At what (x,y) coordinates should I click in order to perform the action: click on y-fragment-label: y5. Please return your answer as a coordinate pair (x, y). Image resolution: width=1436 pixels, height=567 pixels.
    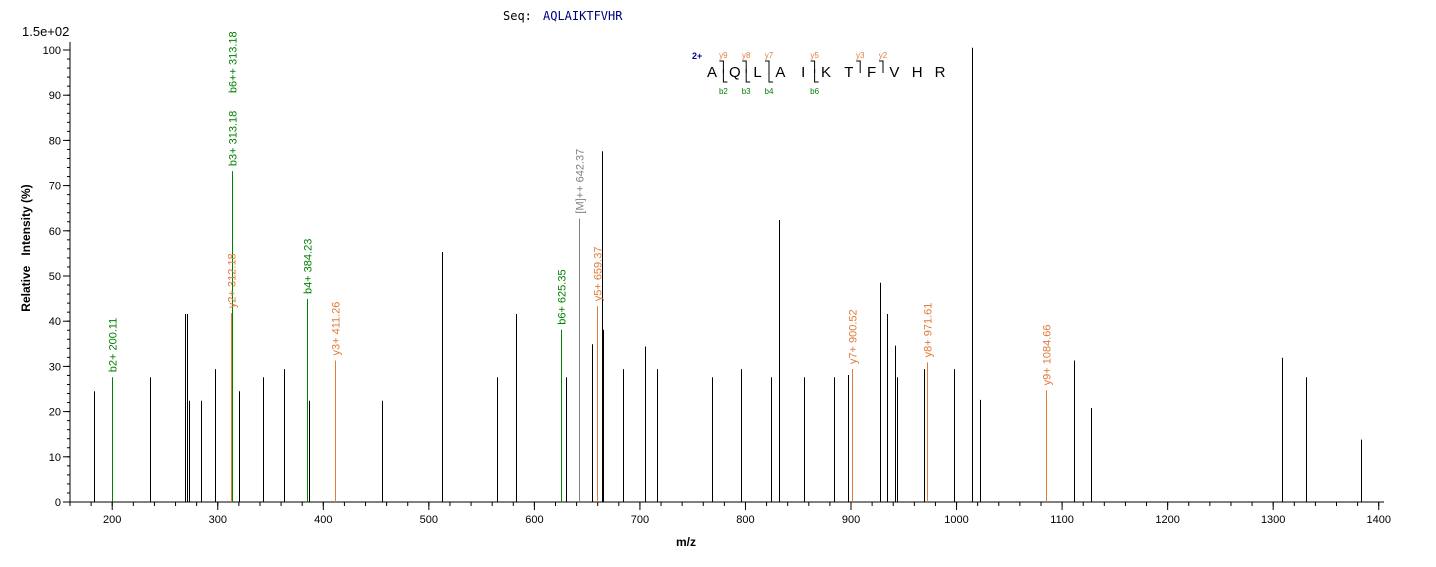
    Looking at the image, I should click on (814, 55).